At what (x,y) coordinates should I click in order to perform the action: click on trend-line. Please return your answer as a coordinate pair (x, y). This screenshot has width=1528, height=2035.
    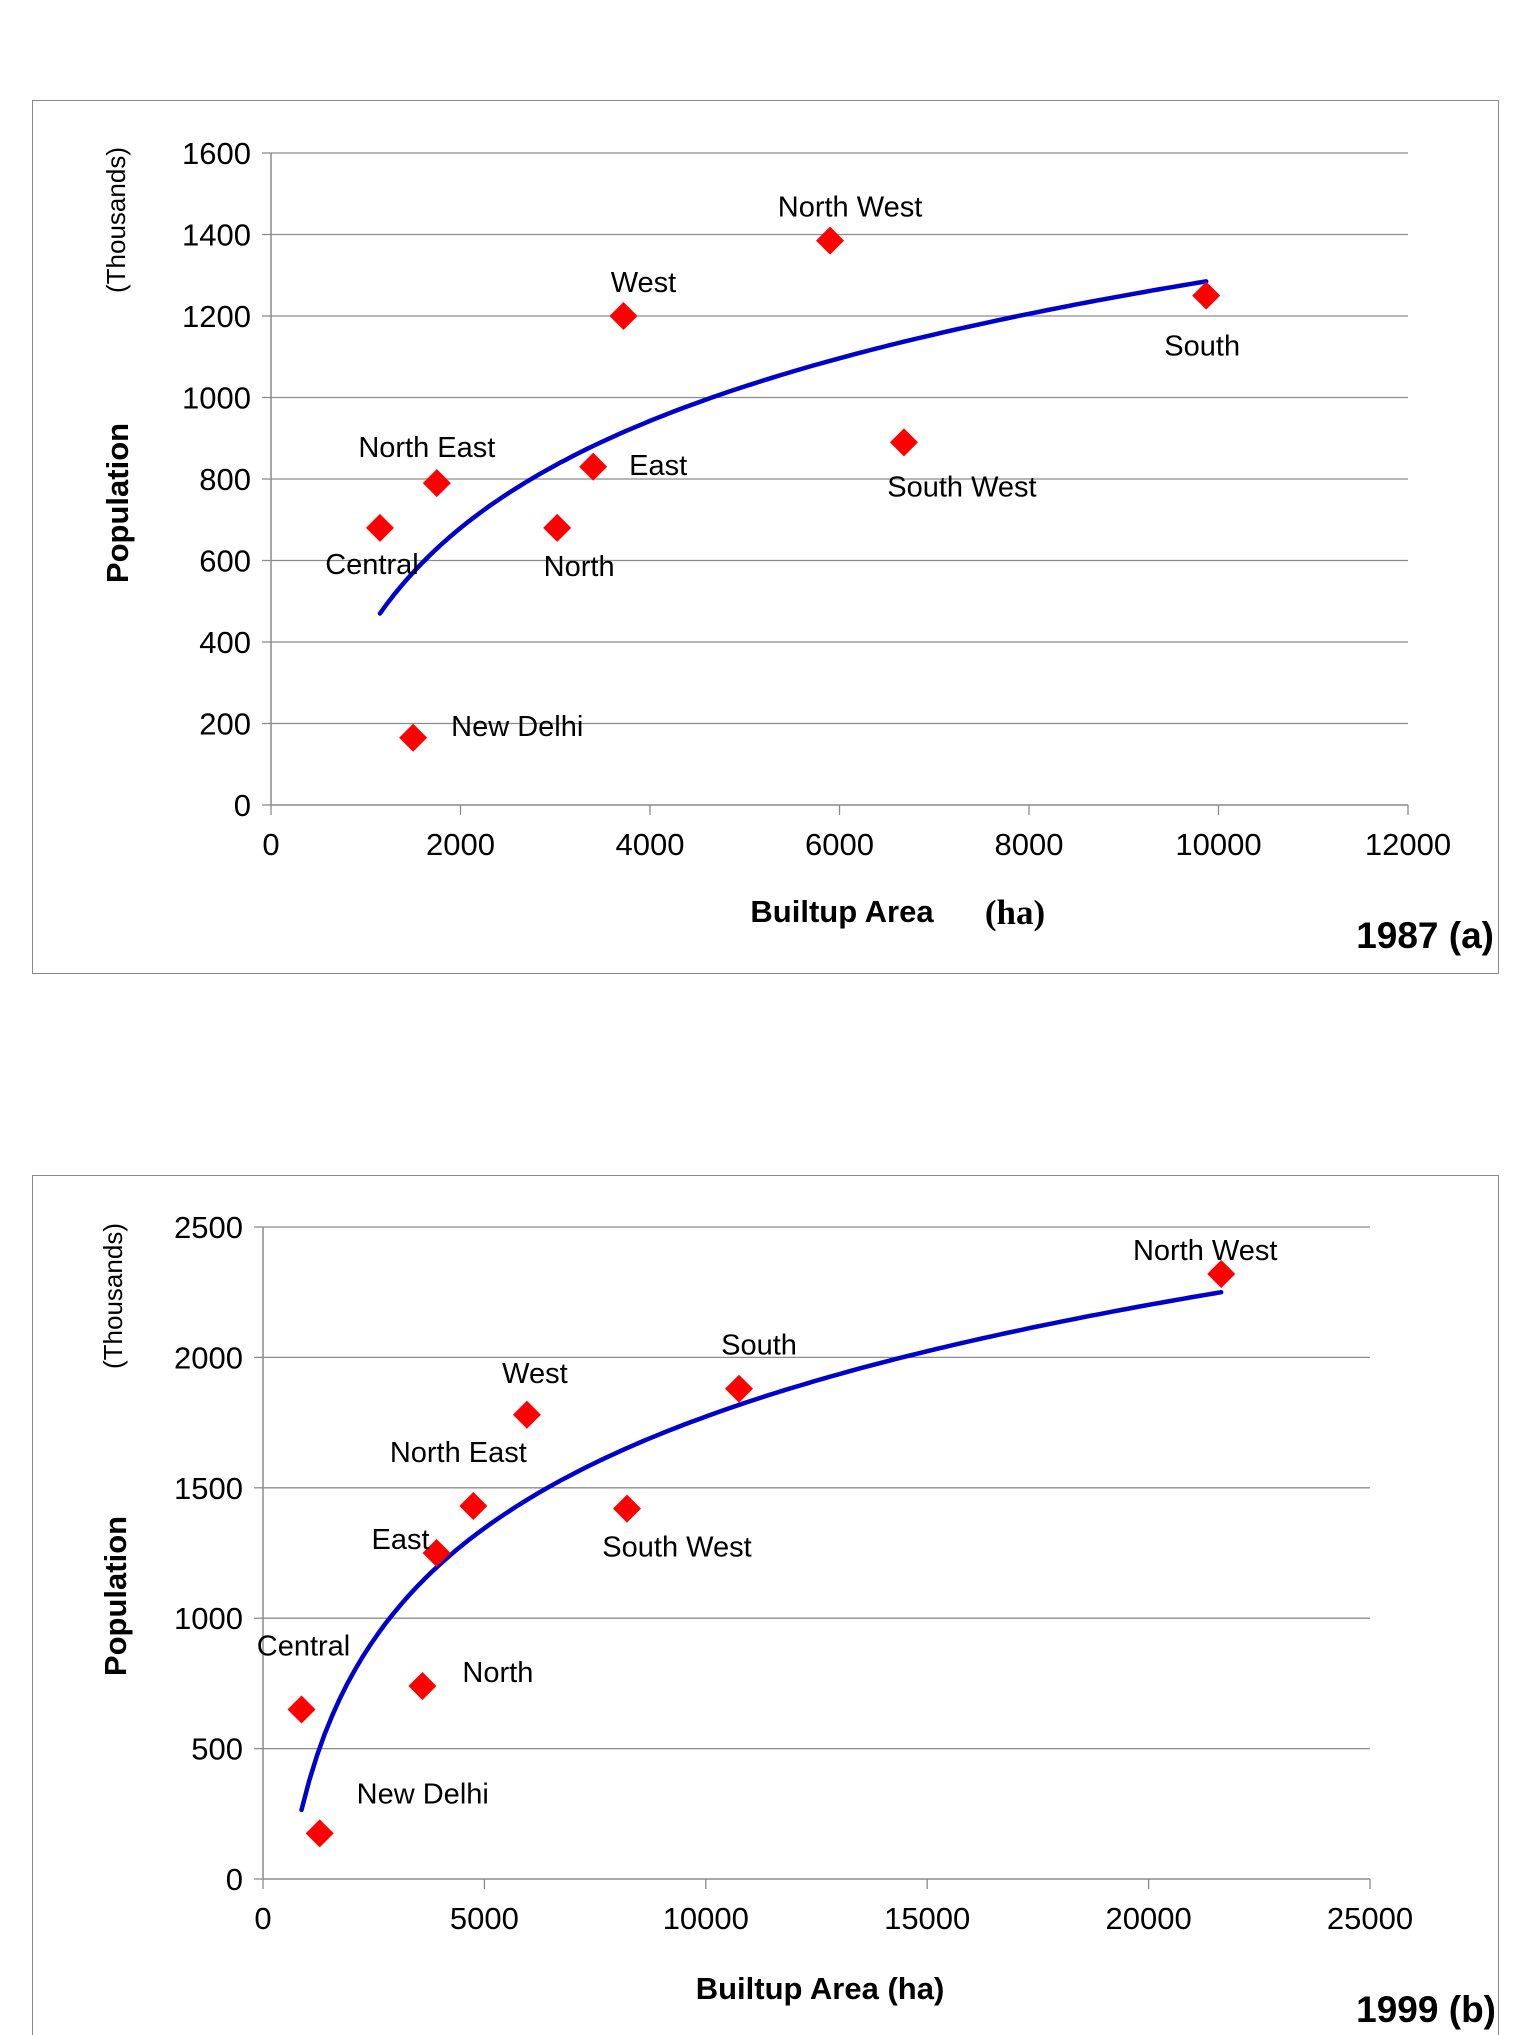
    Looking at the image, I should click on (793, 447).